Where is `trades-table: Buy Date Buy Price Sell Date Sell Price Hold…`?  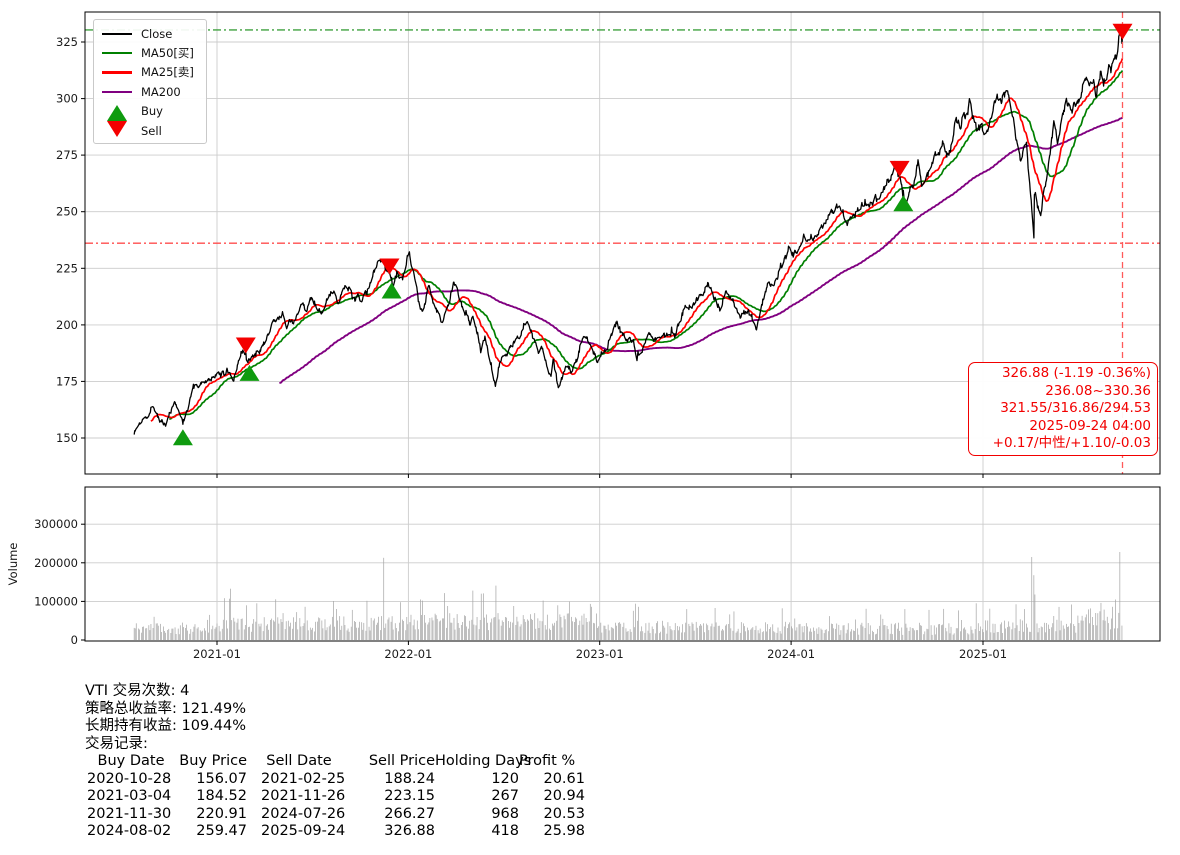 trades-table: Buy Date Buy Price Sell Date Sell Price Hold… is located at coordinates (335, 797).